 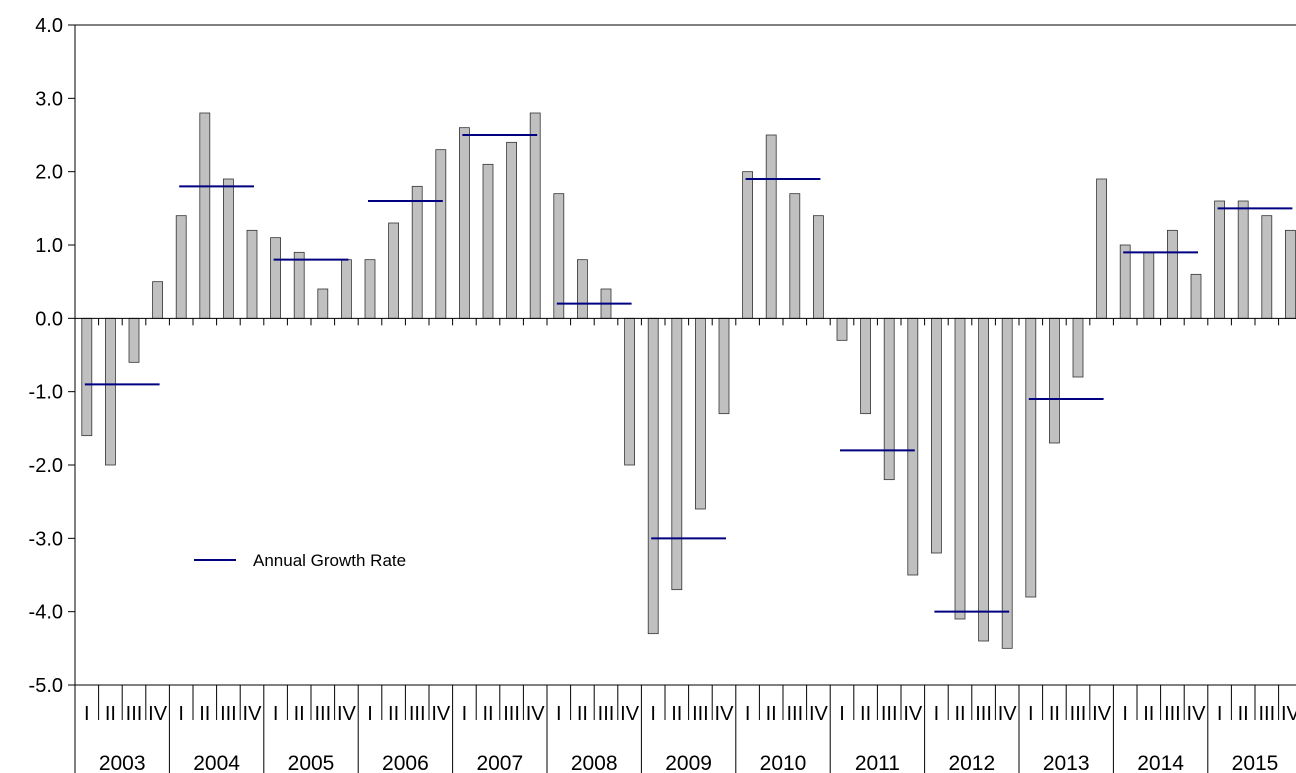 What do you see at coordinates (1290, 274) in the screenshot?
I see `bar-q52` at bounding box center [1290, 274].